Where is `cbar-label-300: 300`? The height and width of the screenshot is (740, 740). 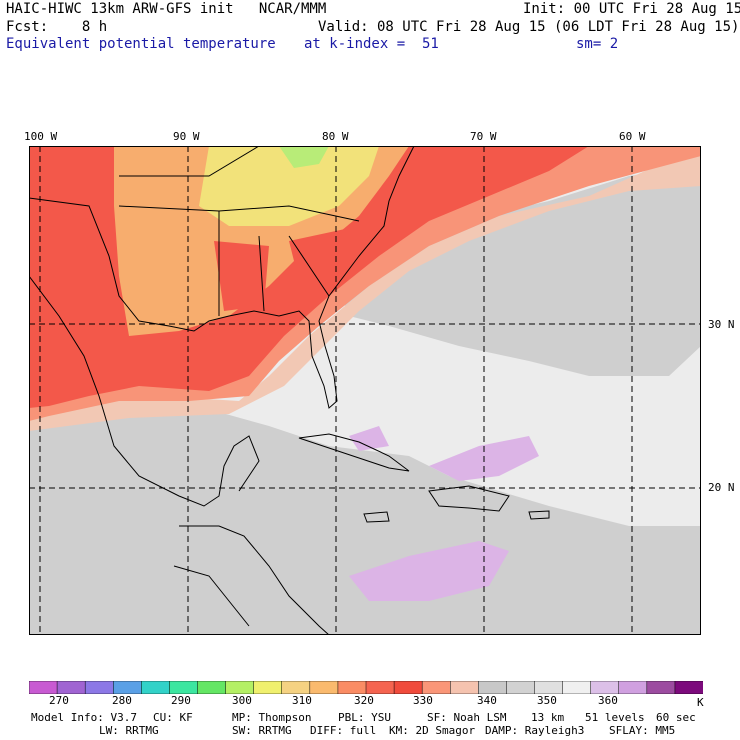 cbar-label-300: 300 is located at coordinates (242, 700).